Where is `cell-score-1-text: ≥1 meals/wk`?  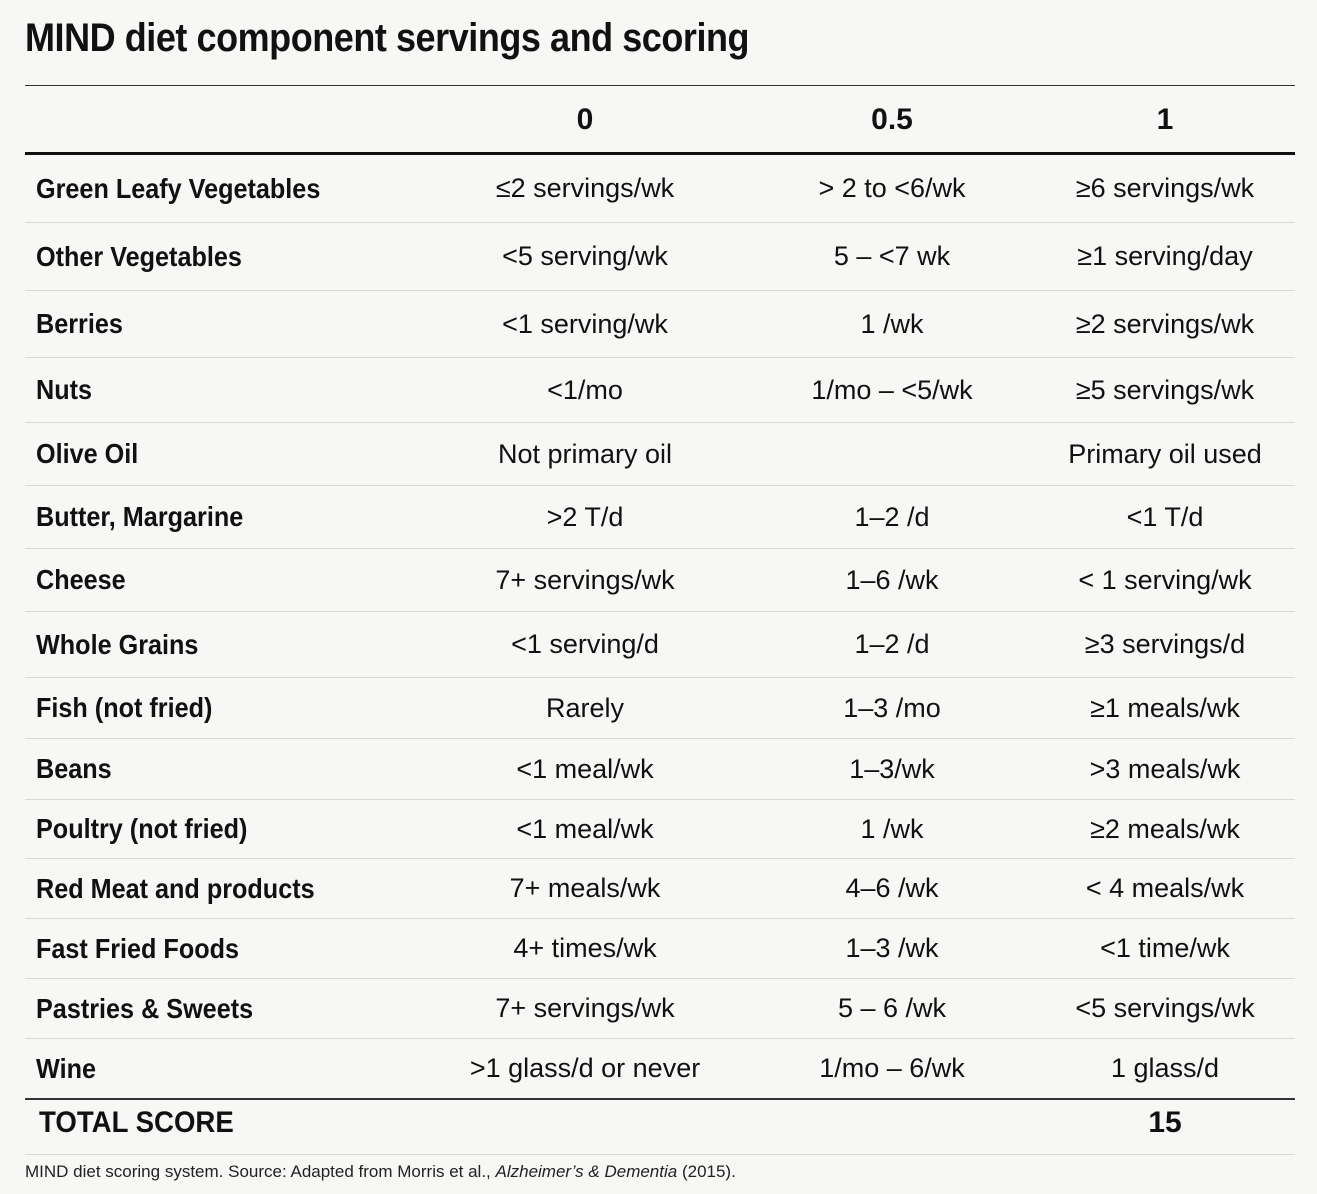 cell-score-1-text: ≥1 meals/wk is located at coordinates (1165, 707).